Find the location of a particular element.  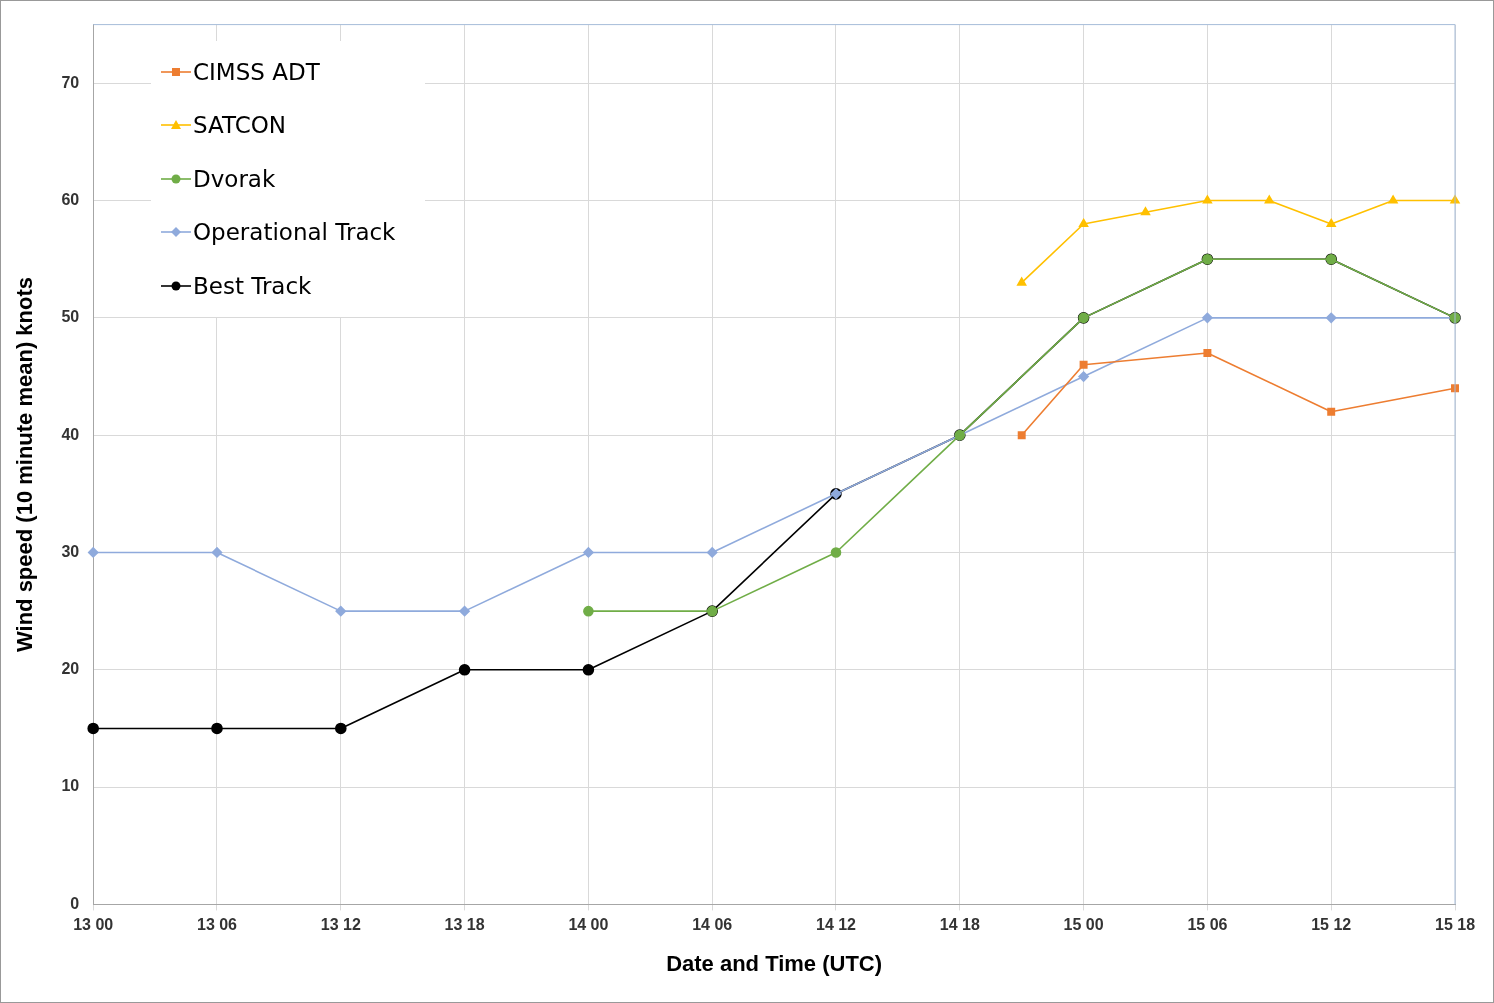

y-tick-label: 10 is located at coordinates (70, 786).